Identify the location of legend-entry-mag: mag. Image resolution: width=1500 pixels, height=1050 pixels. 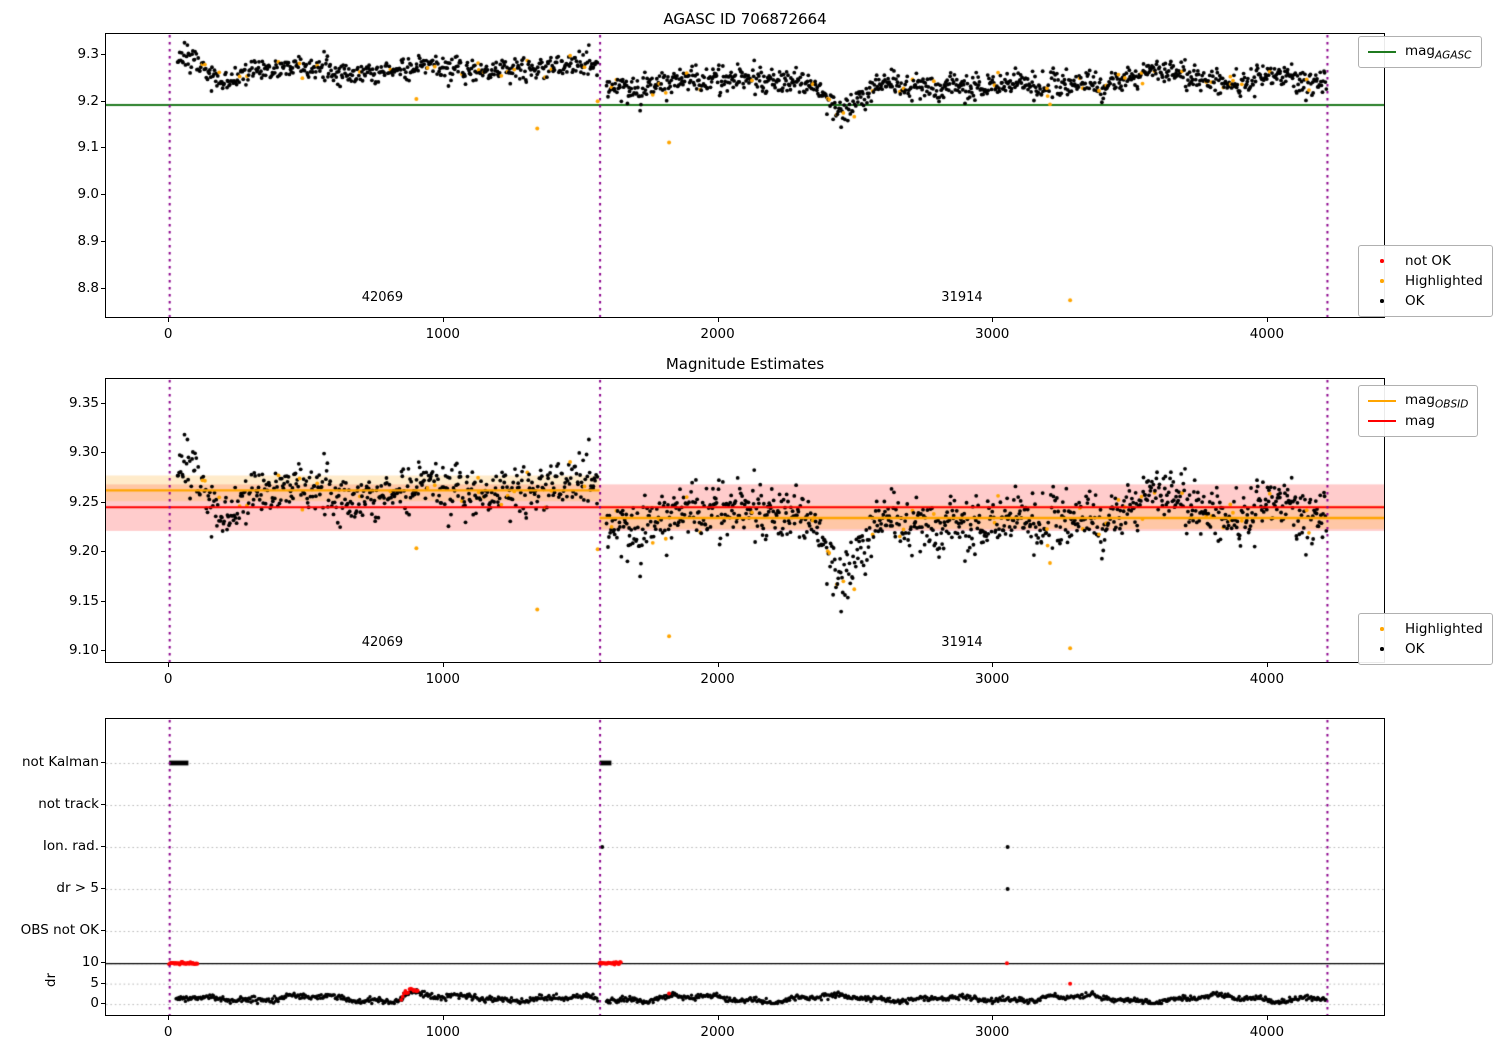
(1418, 421).